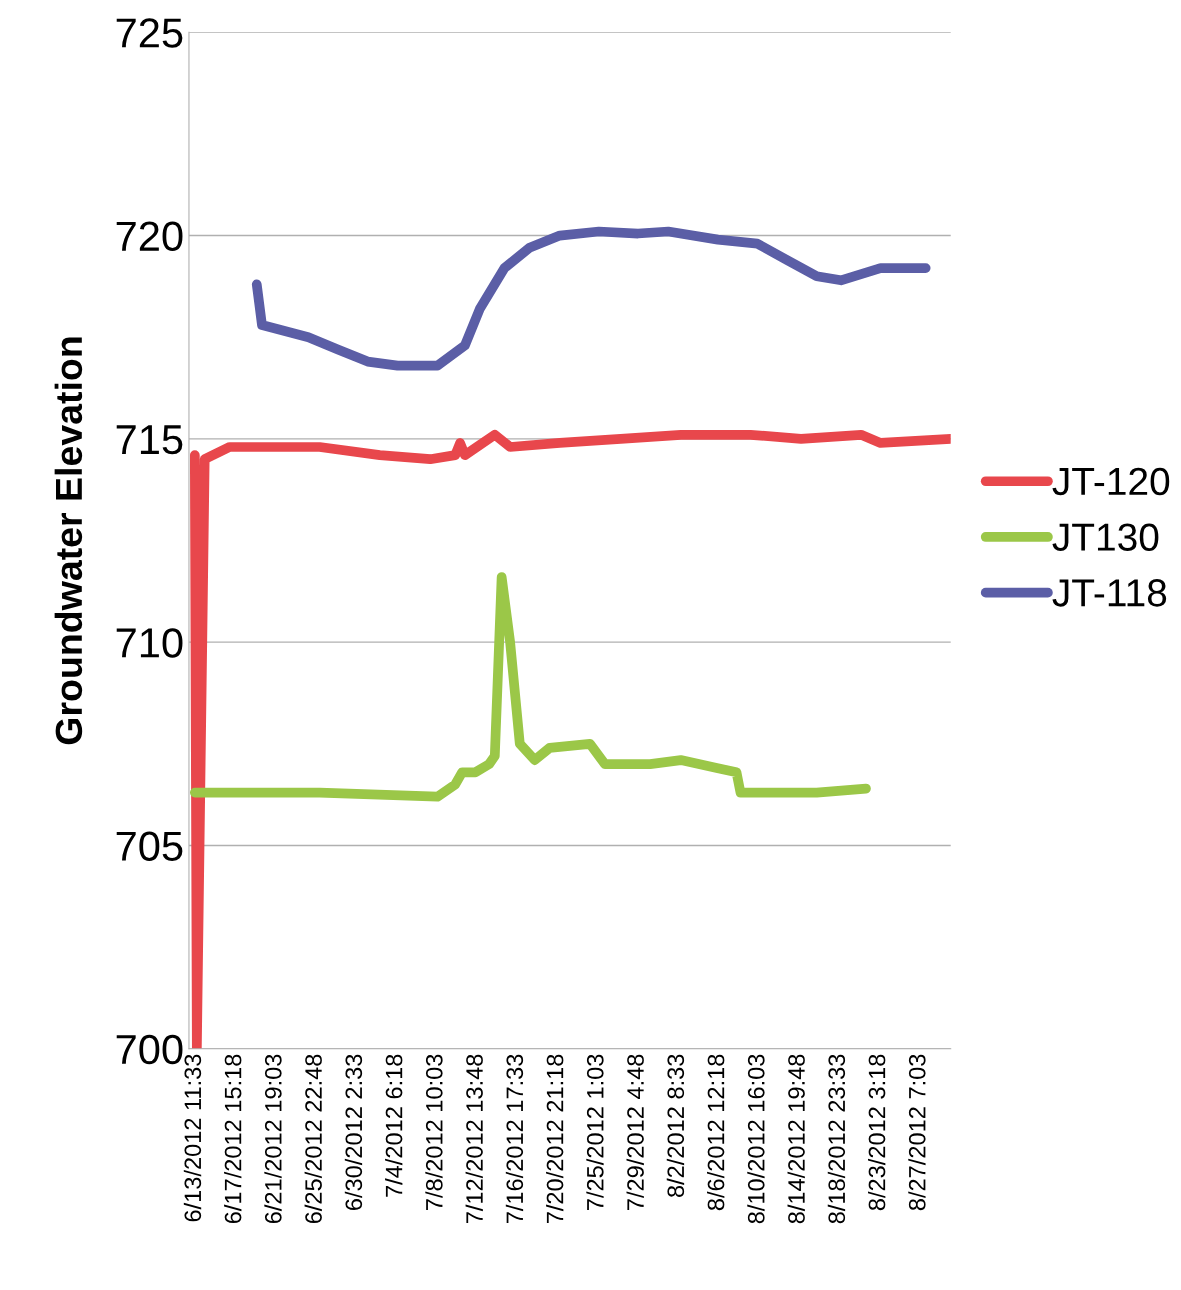  What do you see at coordinates (716, 1132) in the screenshot?
I see `x-tick-label: 8/6/2012 12:18` at bounding box center [716, 1132].